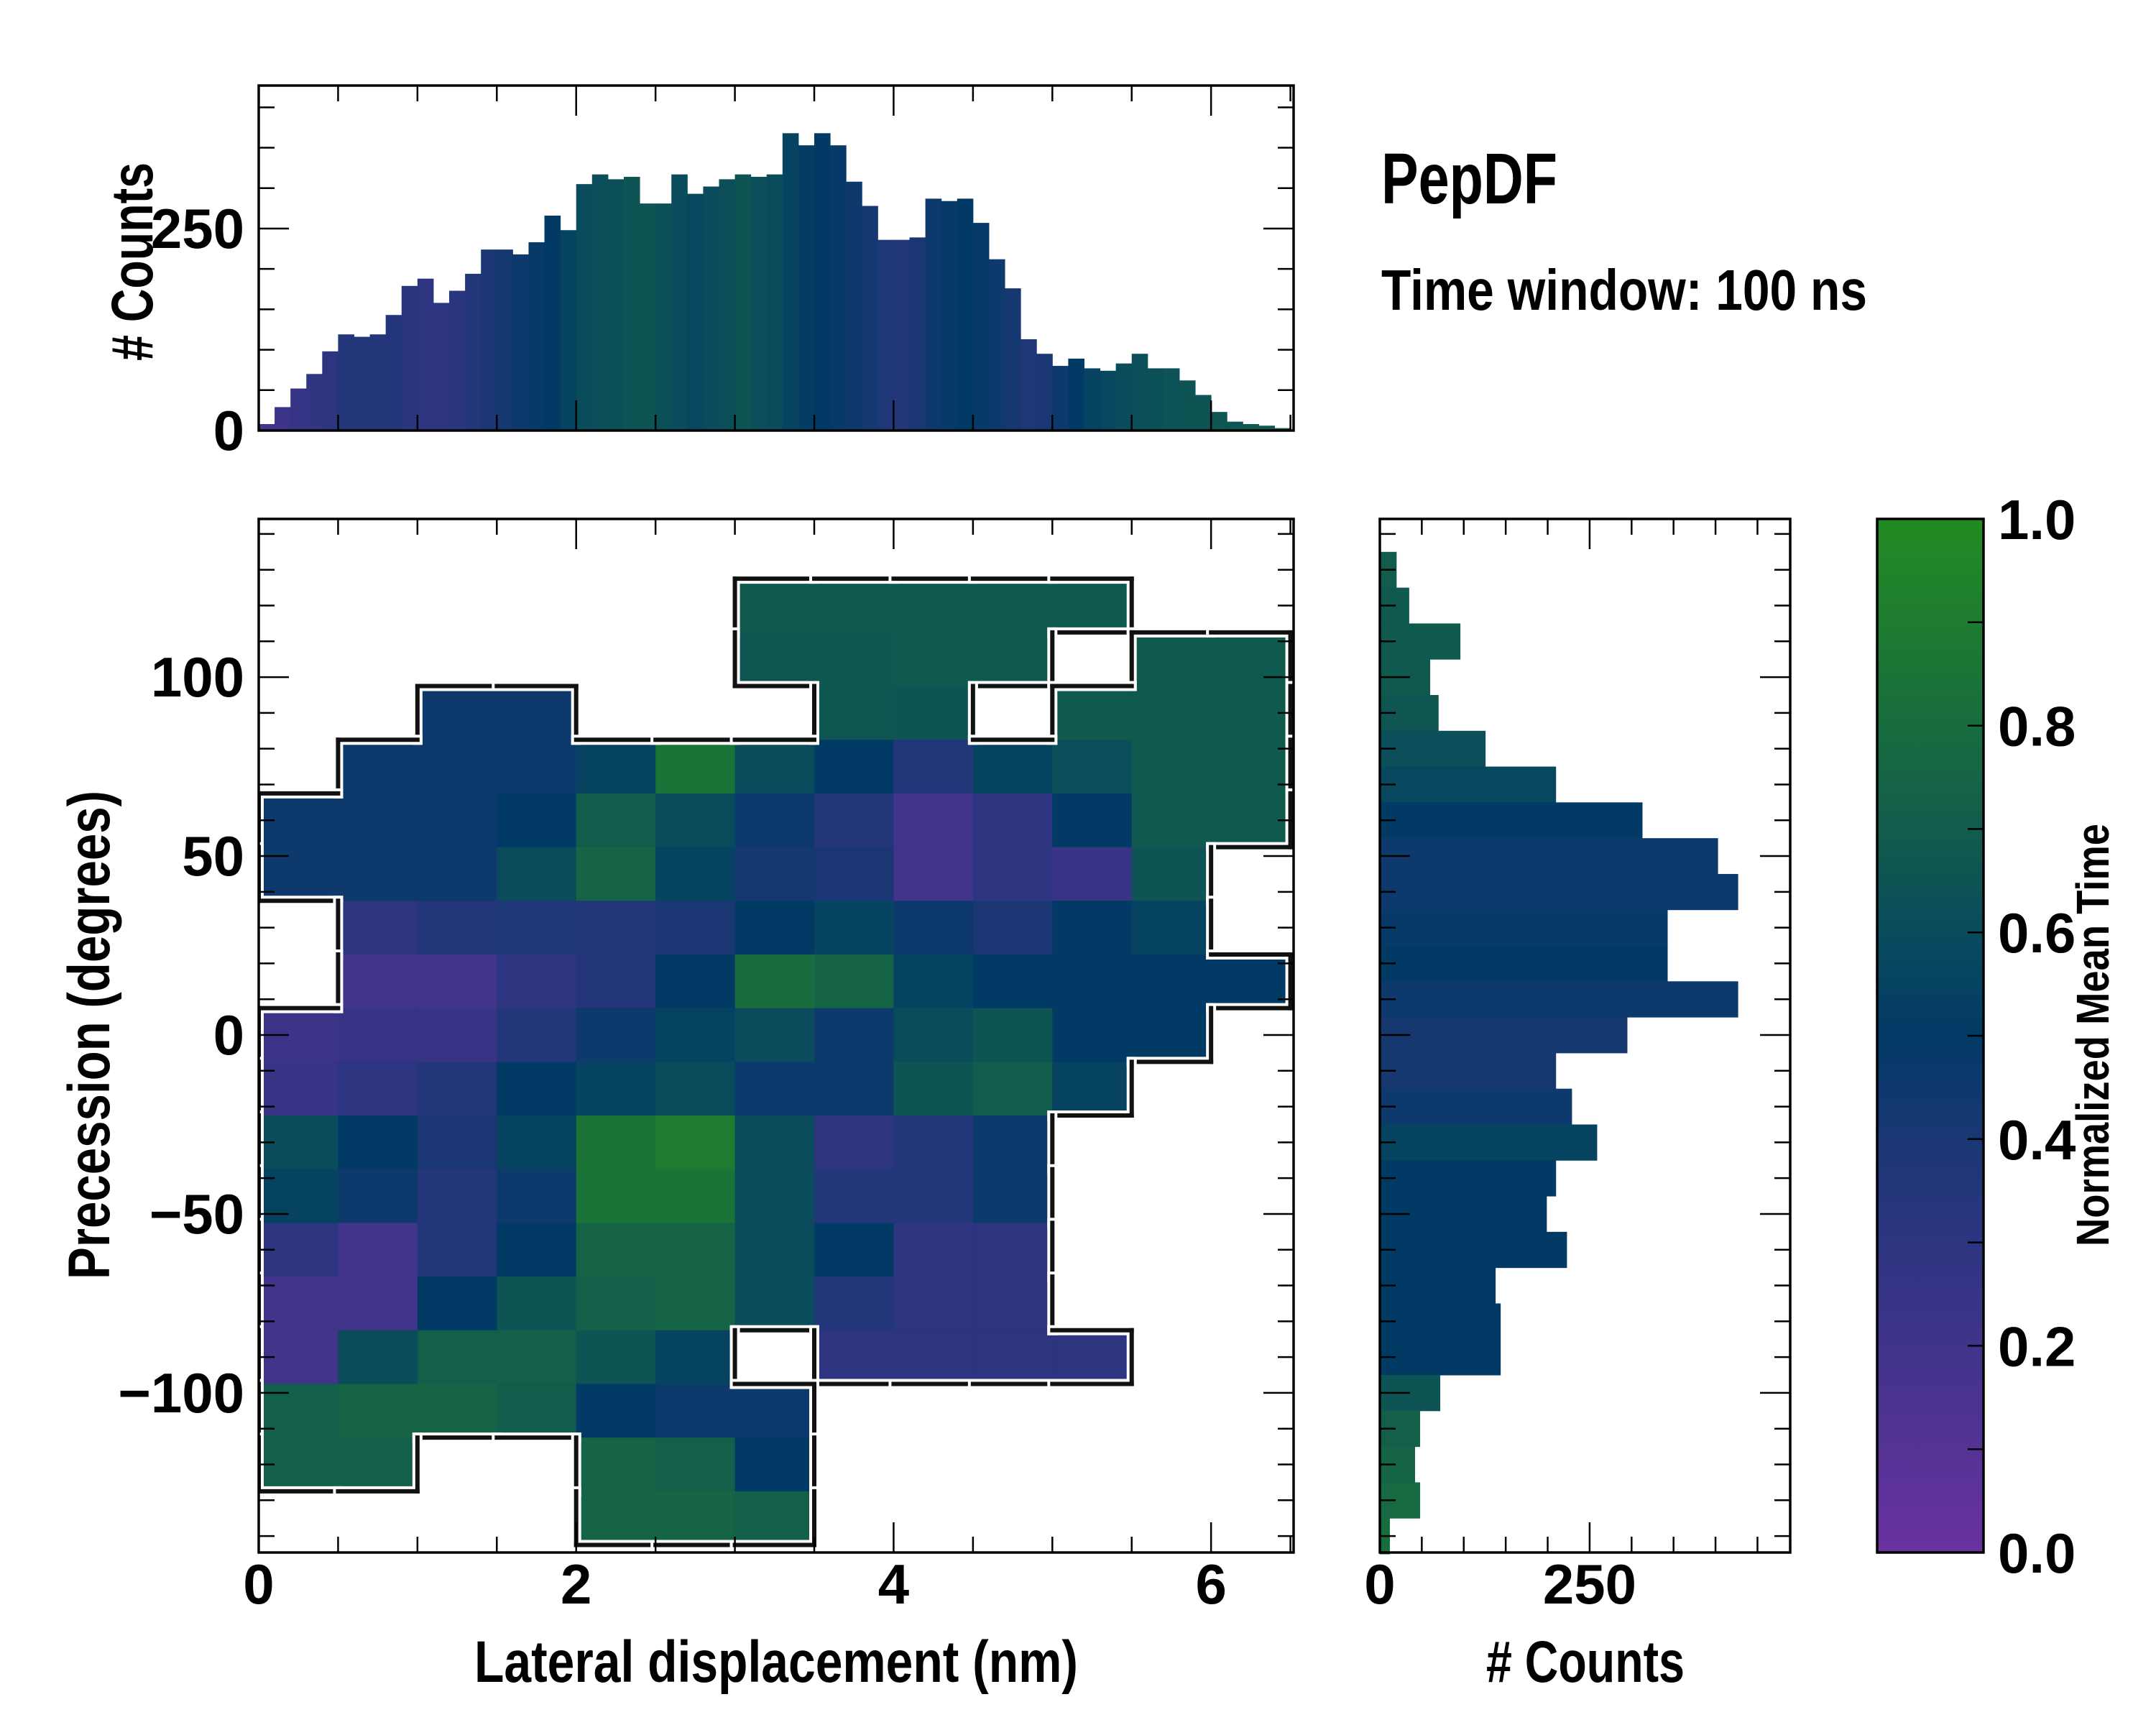 The height and width of the screenshot is (1725, 2156). Describe the element at coordinates (576, 1584) in the screenshot. I see `x-tick-label: 2` at that location.